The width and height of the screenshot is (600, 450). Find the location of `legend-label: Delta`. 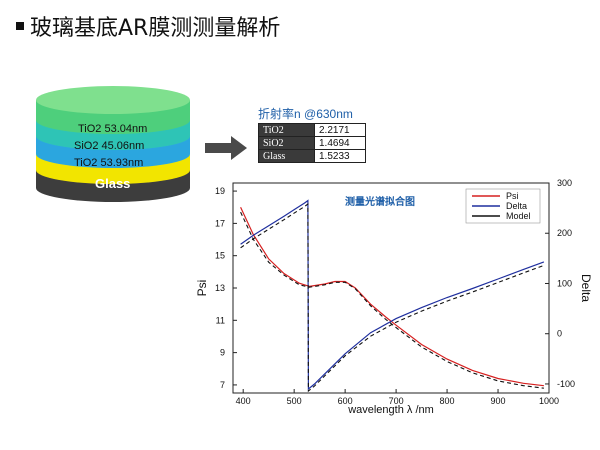

legend-label: Delta is located at coordinates (516, 206).